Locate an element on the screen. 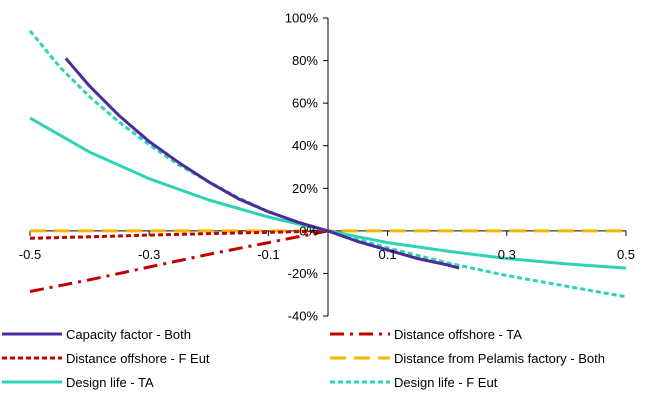 This screenshot has width=657, height=398. legend-item-design-life-f-eut: Design life - F Eut is located at coordinates (414, 382).